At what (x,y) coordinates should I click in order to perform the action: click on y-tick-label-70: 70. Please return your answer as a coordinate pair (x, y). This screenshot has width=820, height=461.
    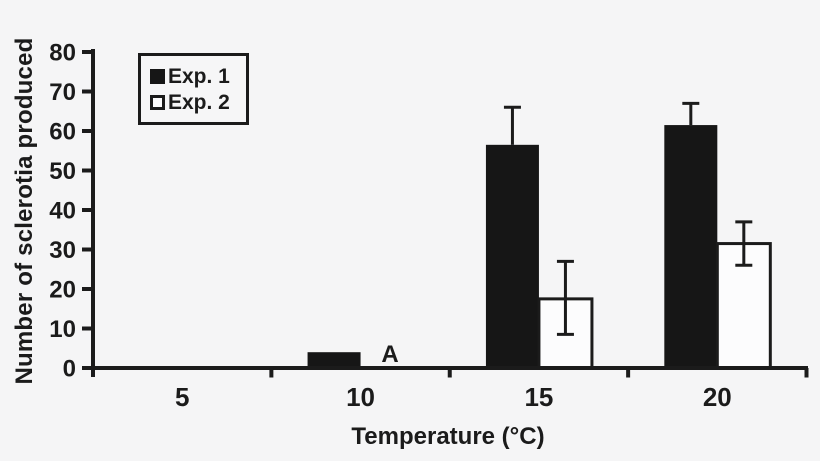
    Looking at the image, I should click on (62, 92).